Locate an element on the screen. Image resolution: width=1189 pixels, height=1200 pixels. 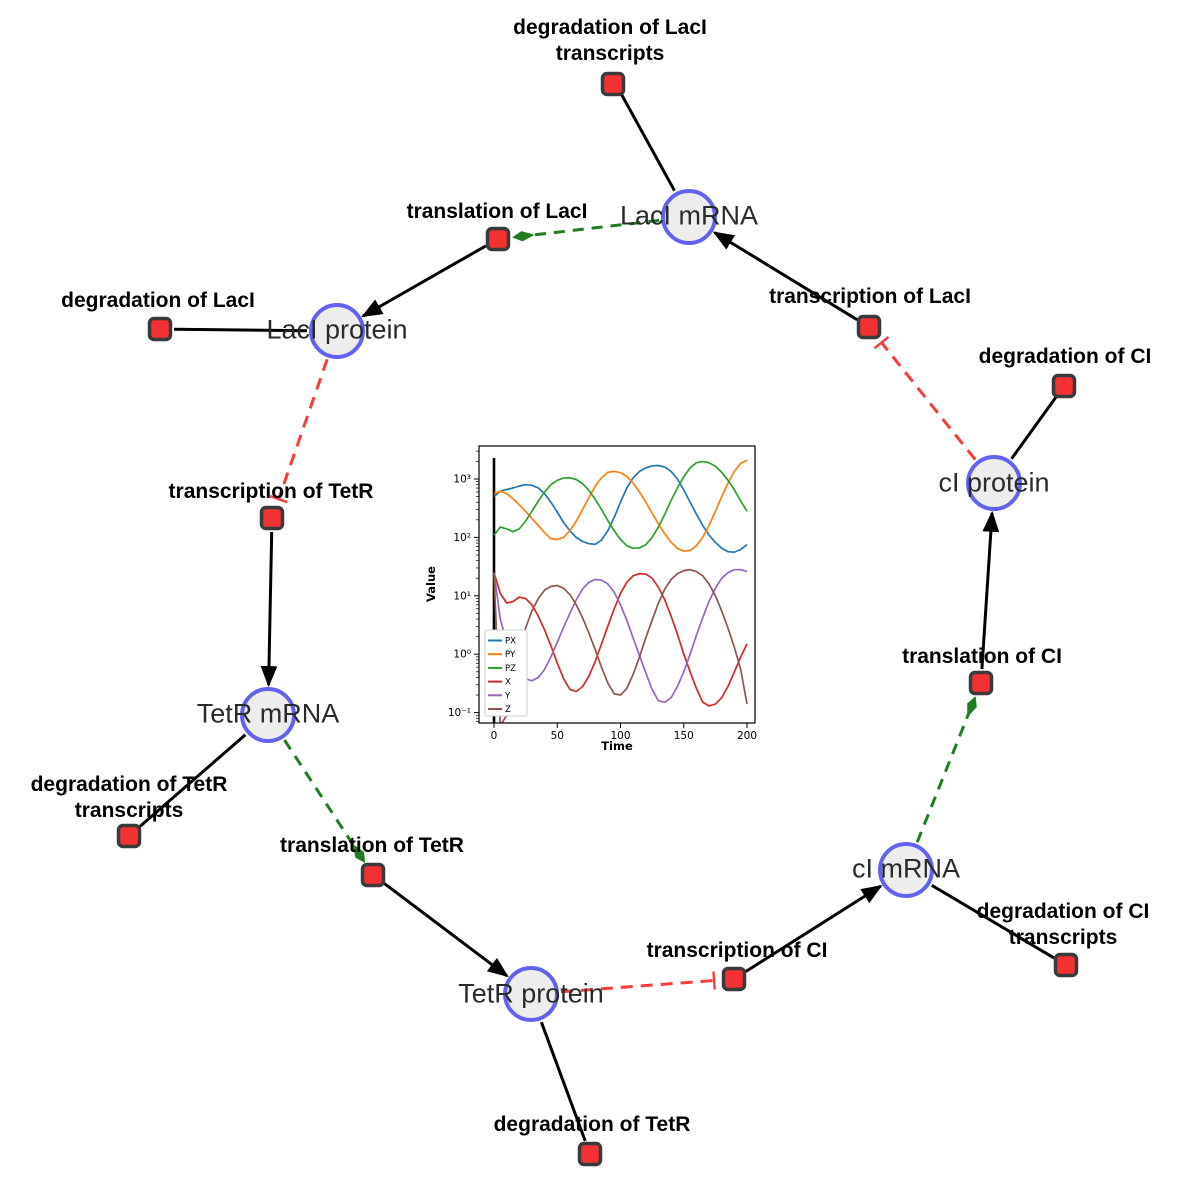
reaction-label-transcription-ci: transcription of CI is located at coordinates (737, 950).